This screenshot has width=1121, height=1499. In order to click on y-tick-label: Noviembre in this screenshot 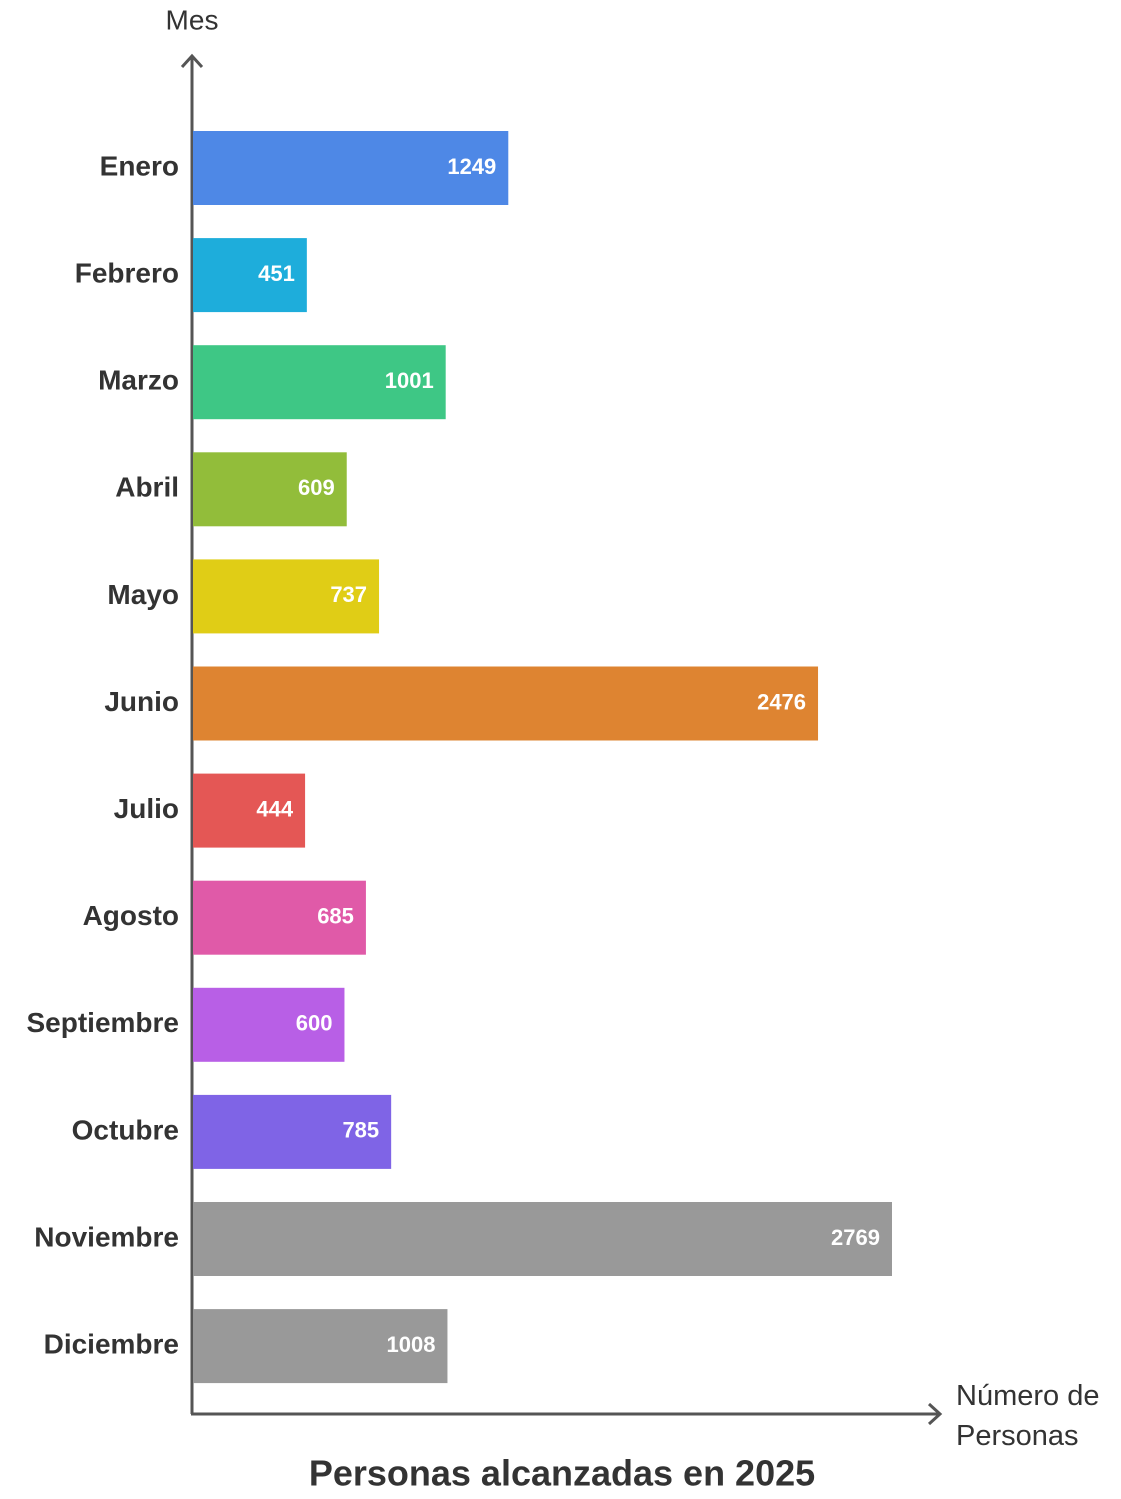, I will do `click(106, 1236)`.